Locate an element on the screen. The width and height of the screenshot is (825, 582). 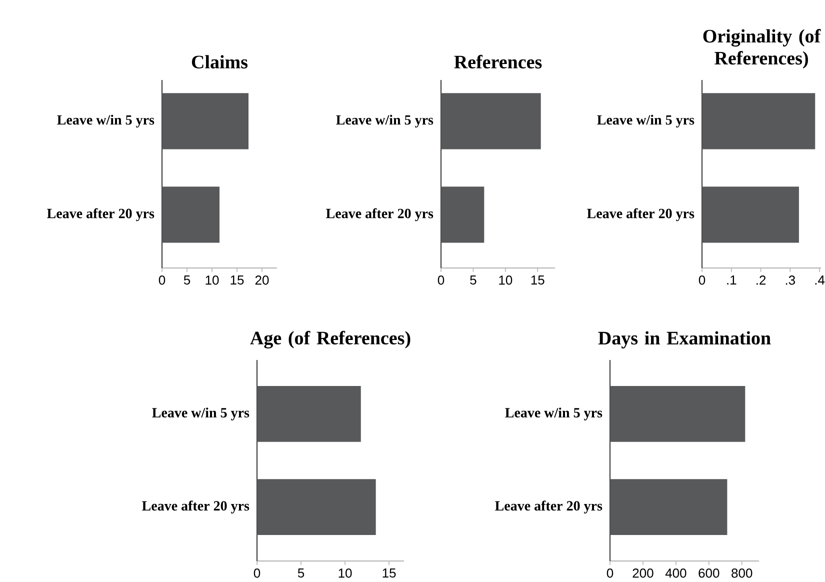
x-tick-label: 600 is located at coordinates (709, 573).